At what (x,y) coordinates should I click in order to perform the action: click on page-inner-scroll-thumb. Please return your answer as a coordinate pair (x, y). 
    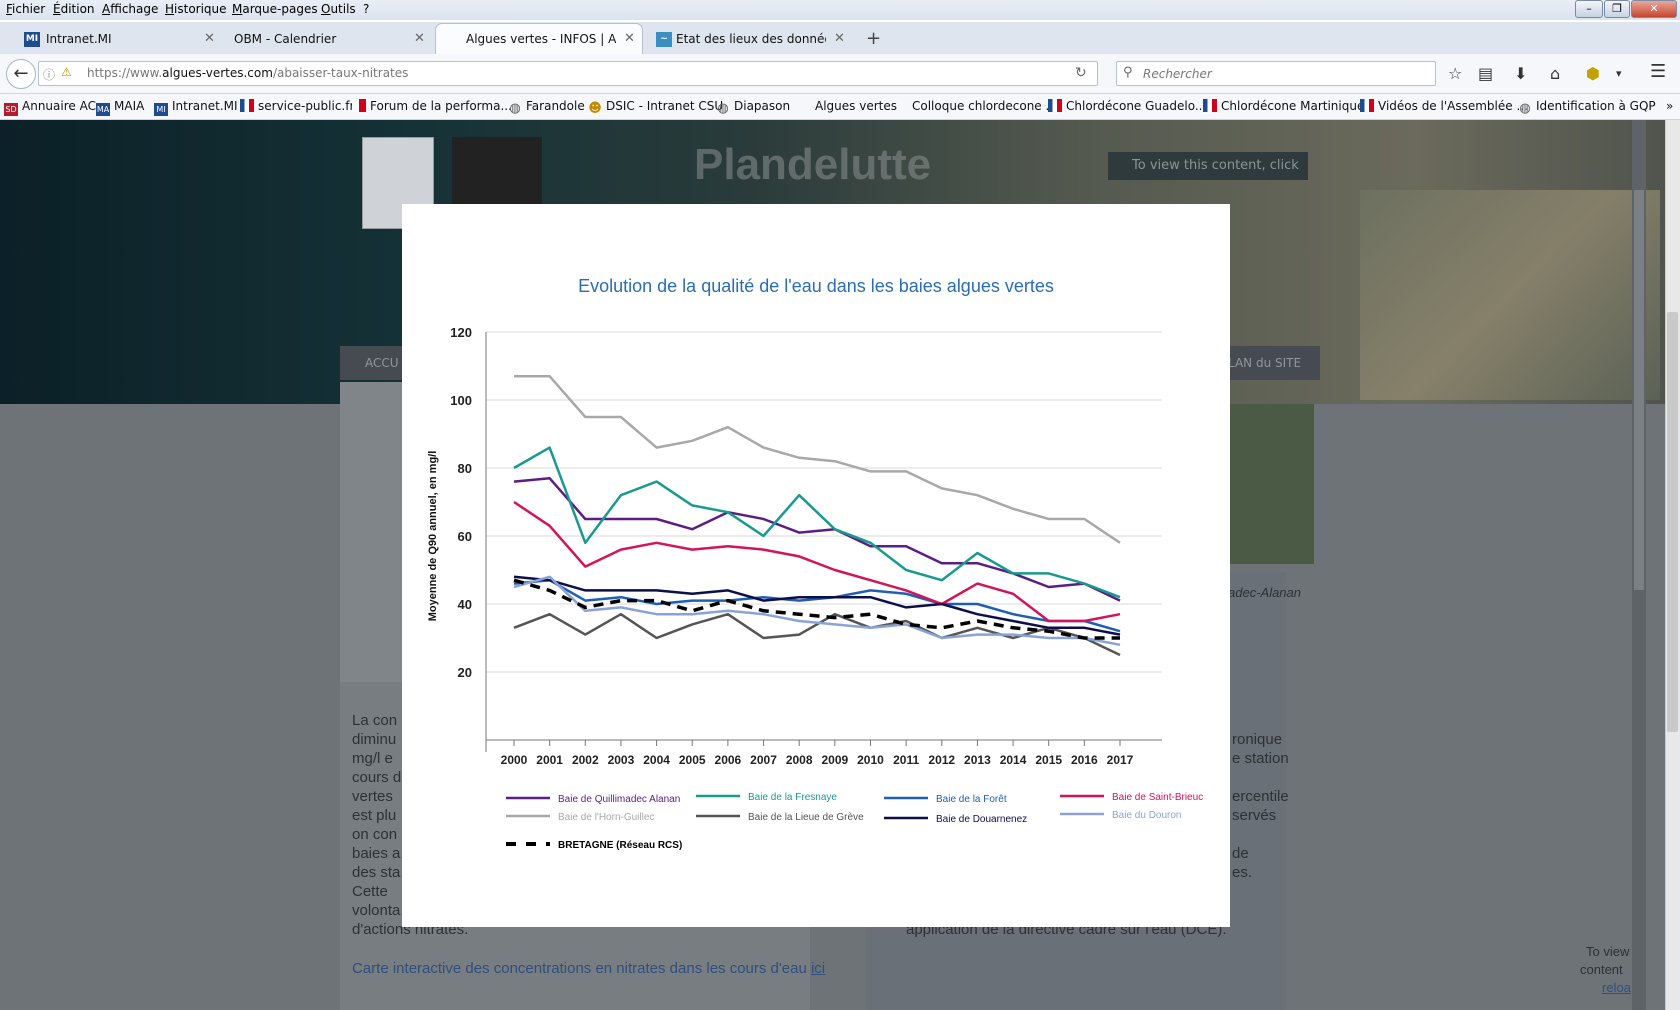
    Looking at the image, I should click on (1639, 390).